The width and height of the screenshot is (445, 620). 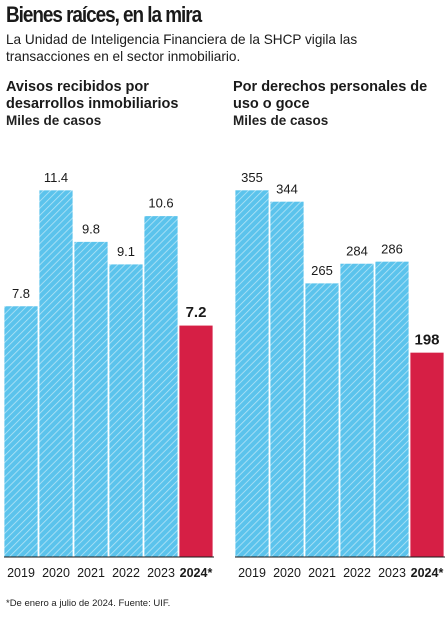 What do you see at coordinates (56, 373) in the screenshot?
I see `bar-left-2020` at bounding box center [56, 373].